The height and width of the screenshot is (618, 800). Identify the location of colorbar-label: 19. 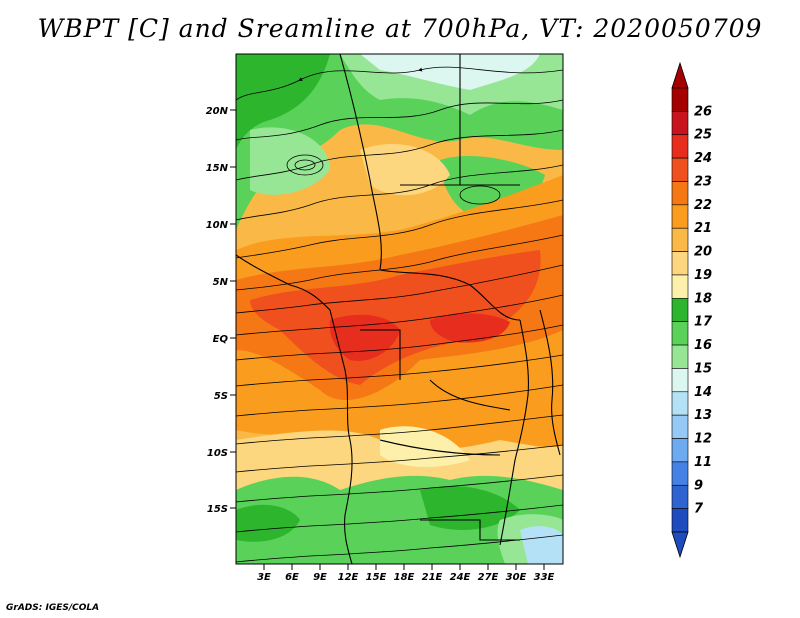
(703, 275).